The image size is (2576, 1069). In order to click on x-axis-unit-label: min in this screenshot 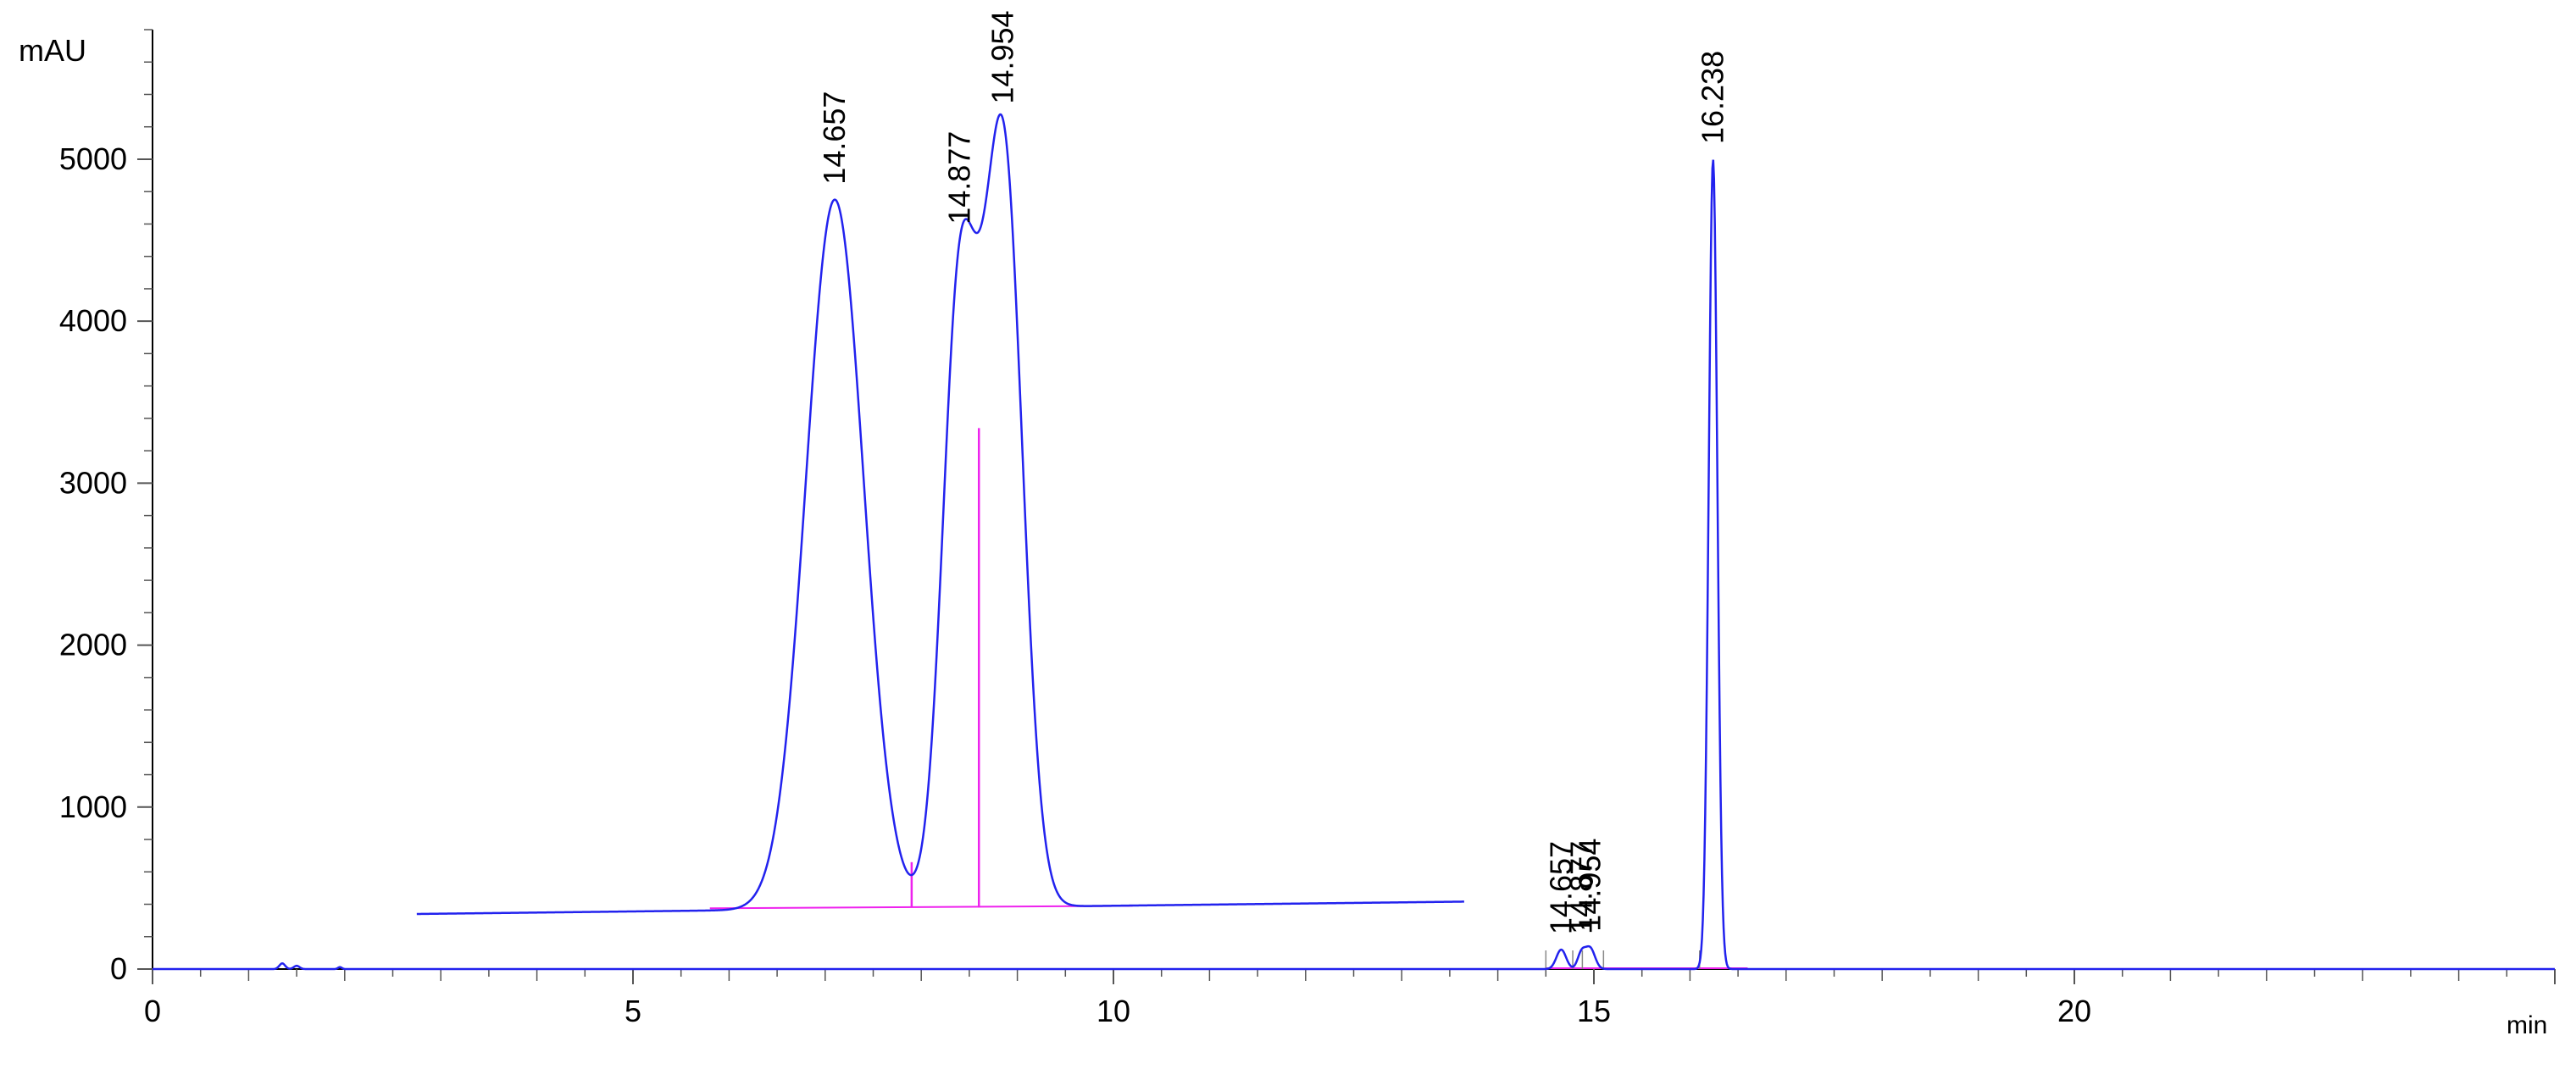, I will do `click(2527, 1025)`.